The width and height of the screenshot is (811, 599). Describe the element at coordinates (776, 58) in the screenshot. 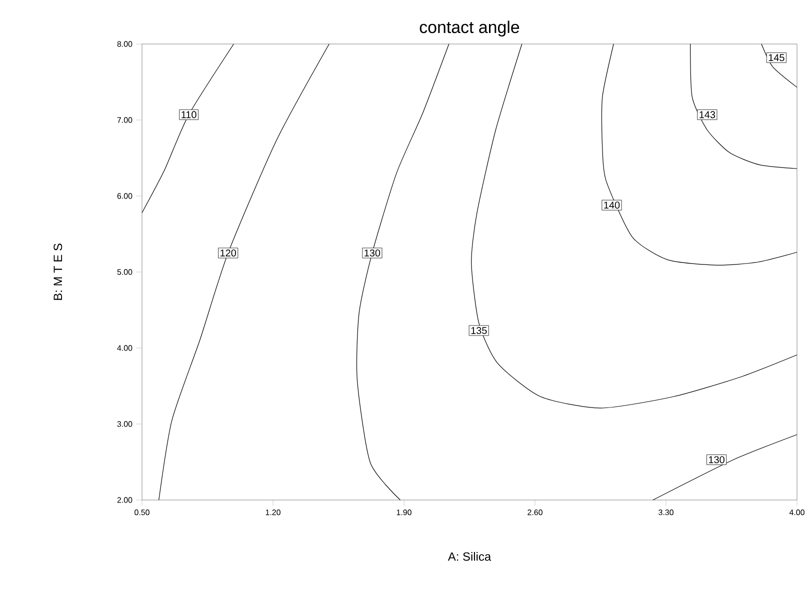

I see `annotation: 145` at that location.